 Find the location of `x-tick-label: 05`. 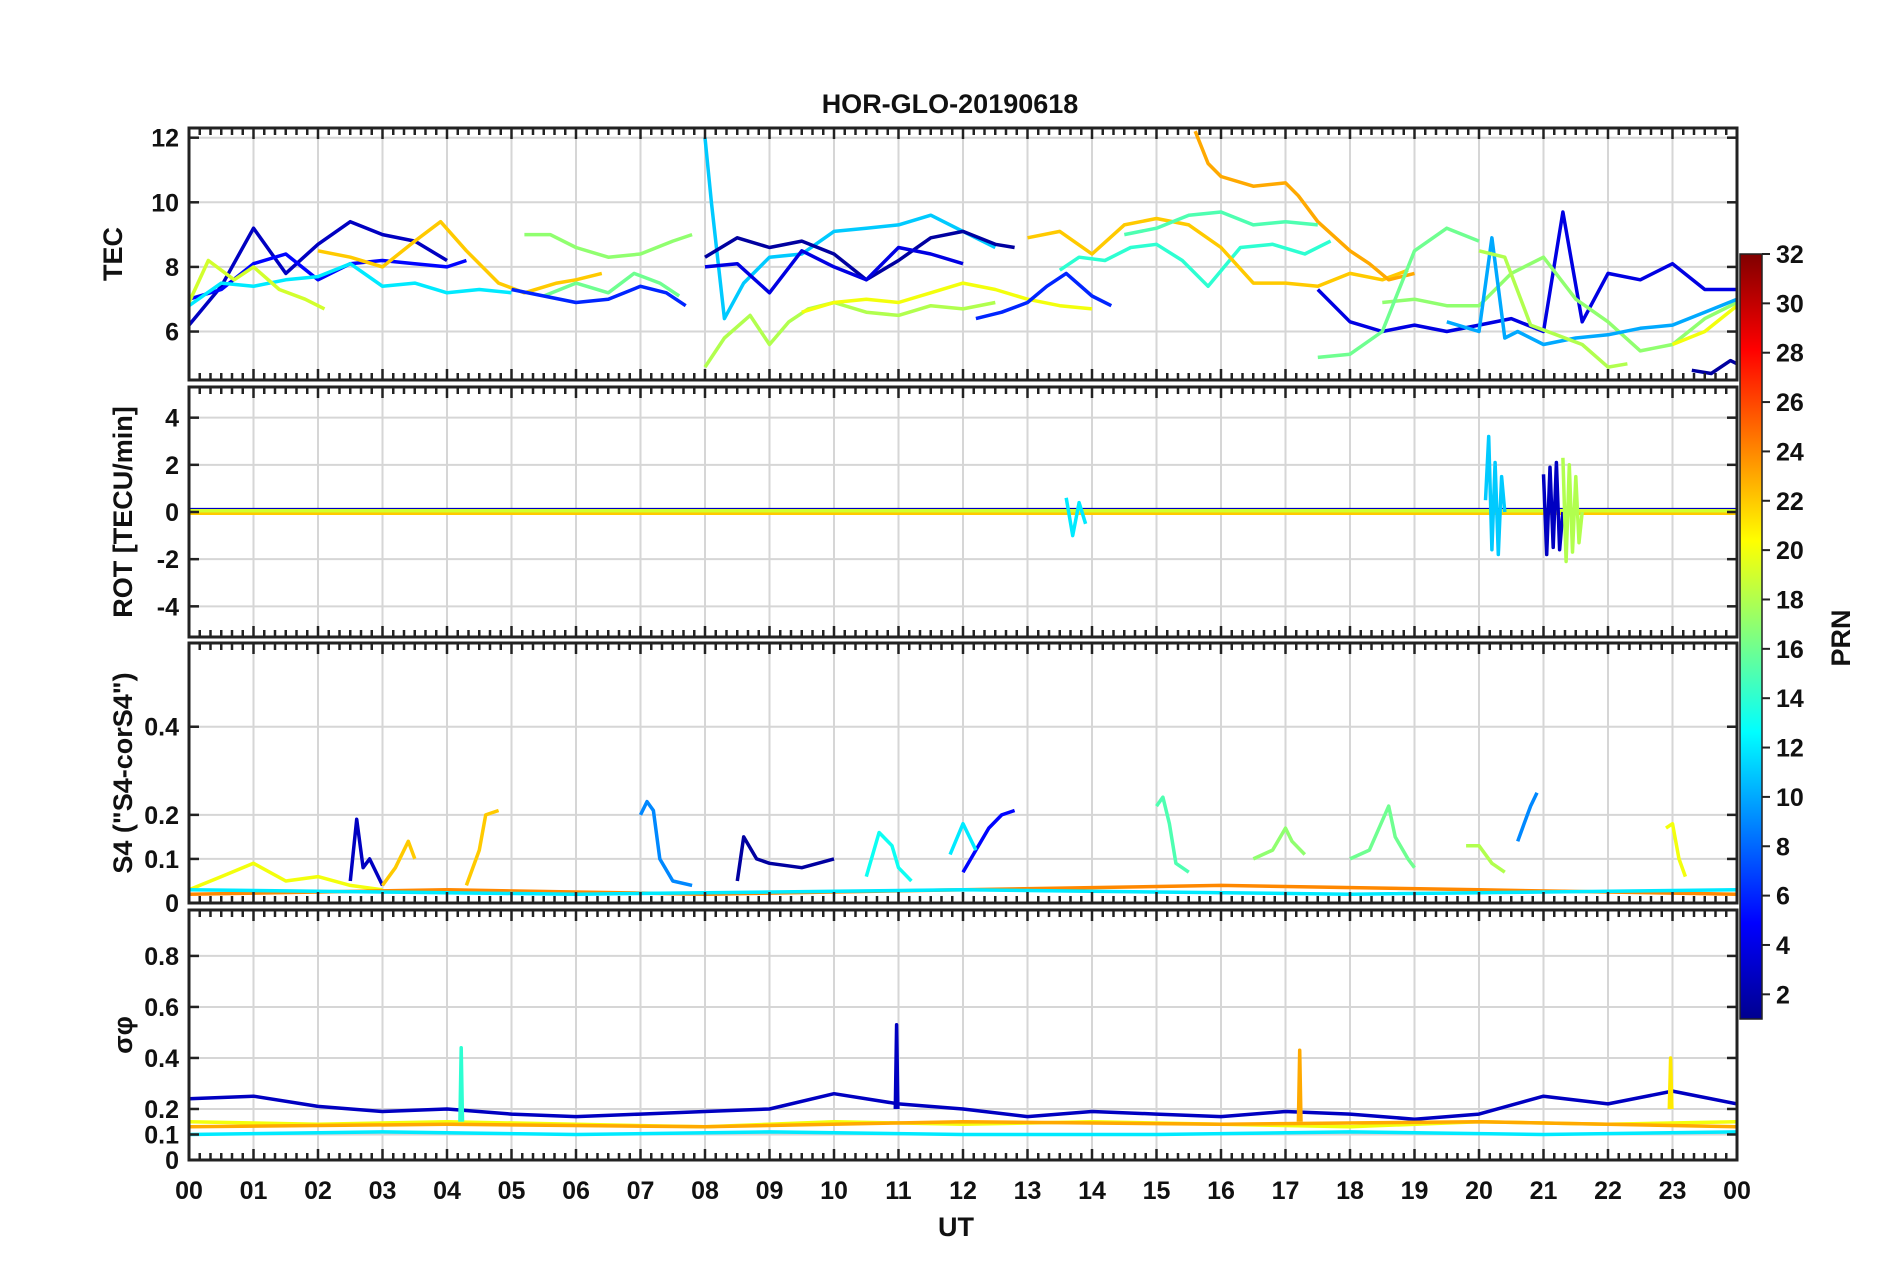

x-tick-label: 05 is located at coordinates (512, 1191).